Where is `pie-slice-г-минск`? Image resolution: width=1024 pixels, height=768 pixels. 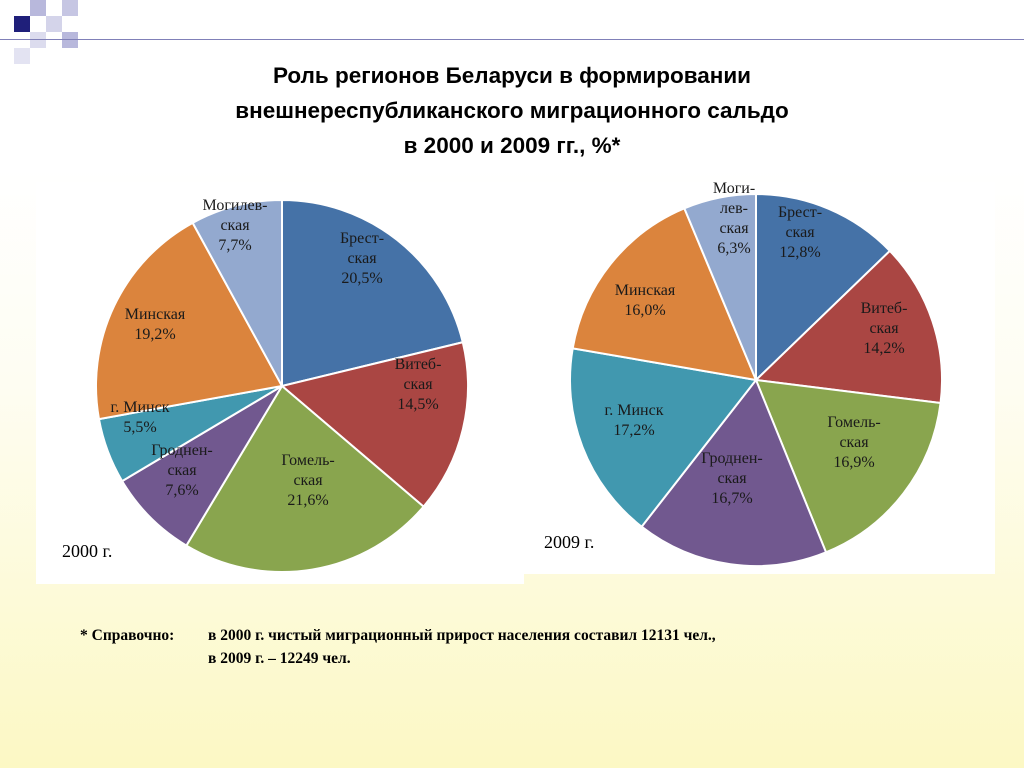
pie-slice-г-минск is located at coordinates (663, 438).